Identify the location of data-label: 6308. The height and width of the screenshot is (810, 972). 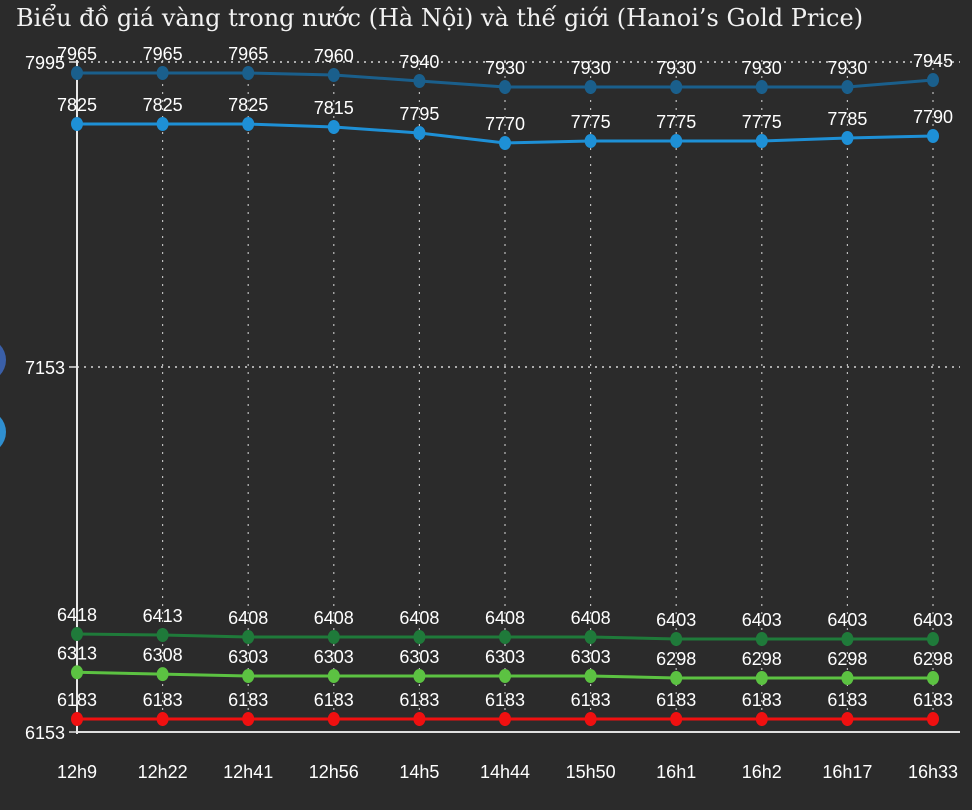
(163, 655).